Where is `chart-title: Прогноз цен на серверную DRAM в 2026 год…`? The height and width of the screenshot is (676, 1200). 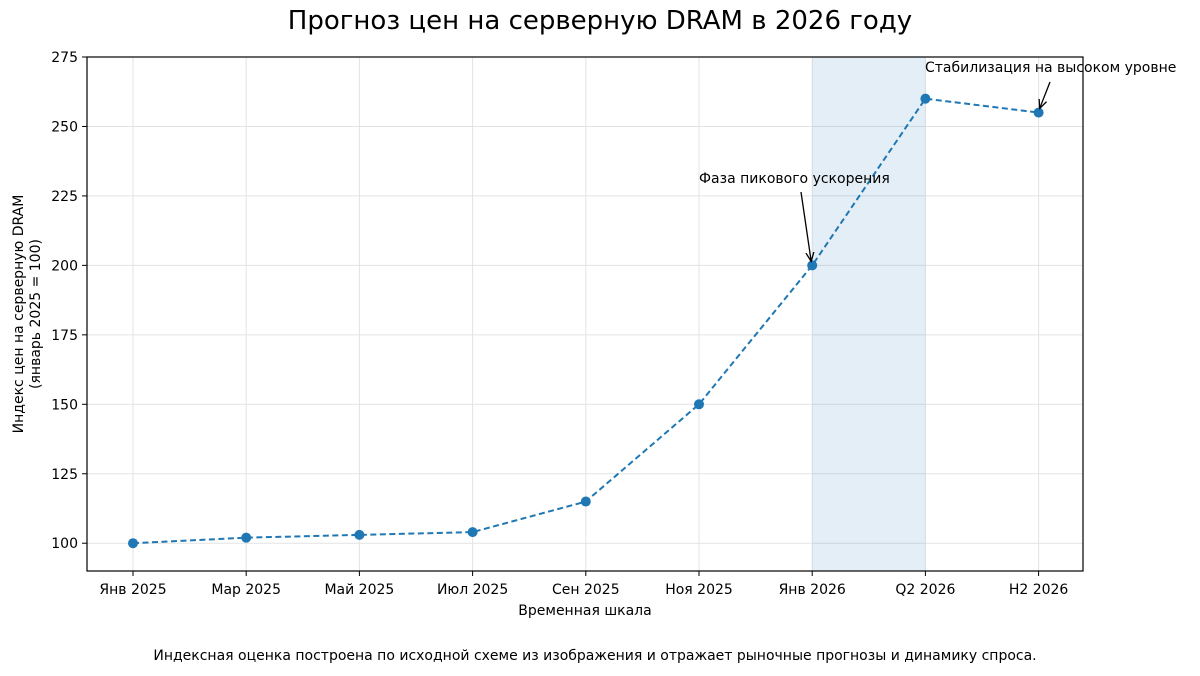
chart-title: Прогноз цен на серверную DRAM в 2026 год… is located at coordinates (600, 21).